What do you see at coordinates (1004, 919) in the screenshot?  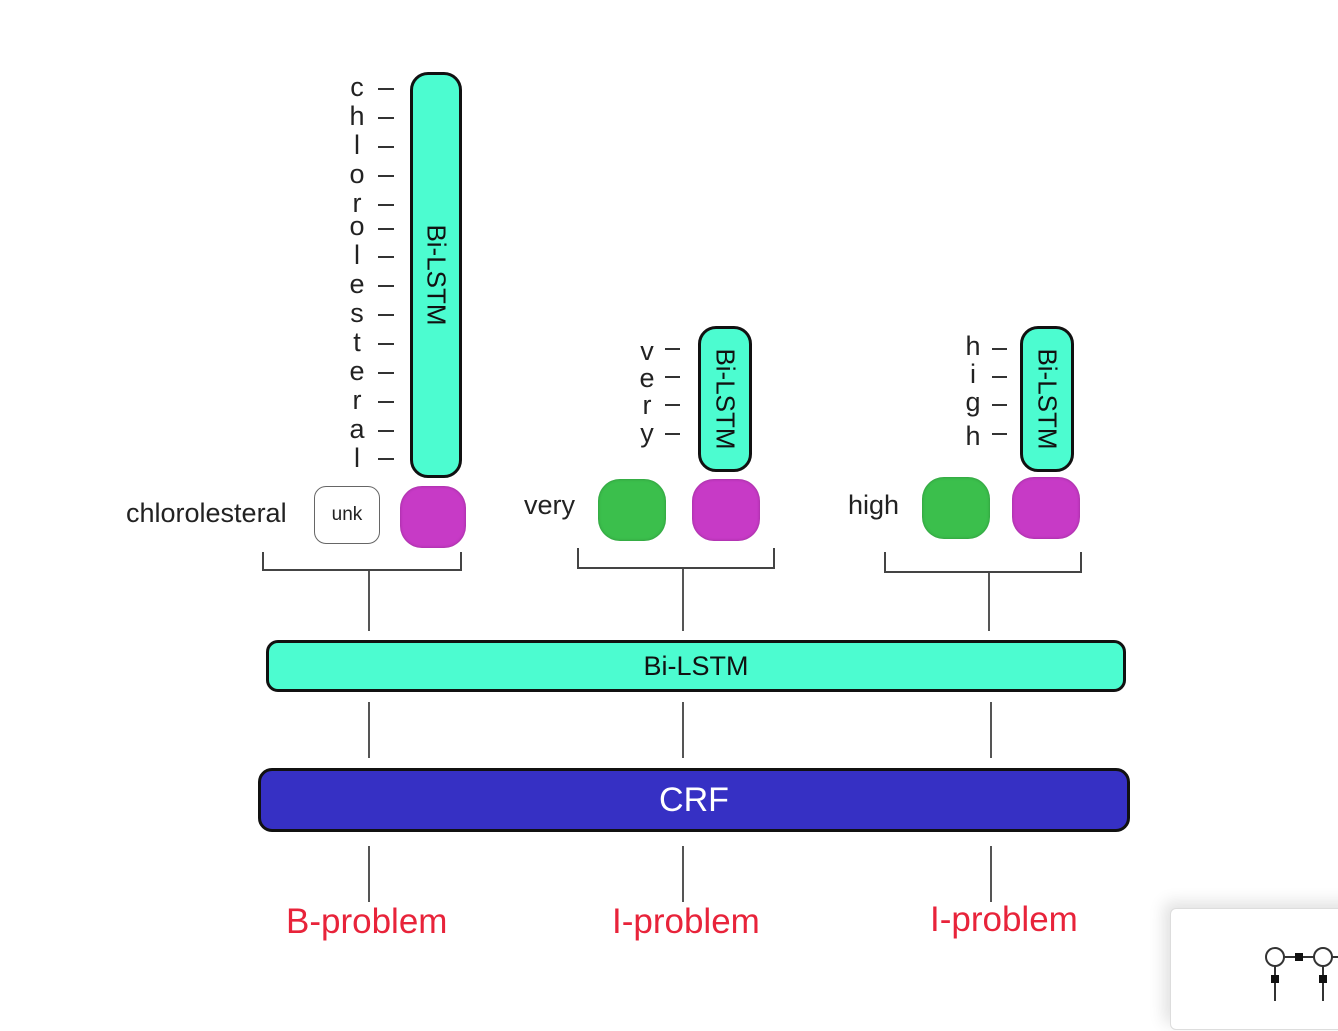 I see `output-label-3: I-problem` at bounding box center [1004, 919].